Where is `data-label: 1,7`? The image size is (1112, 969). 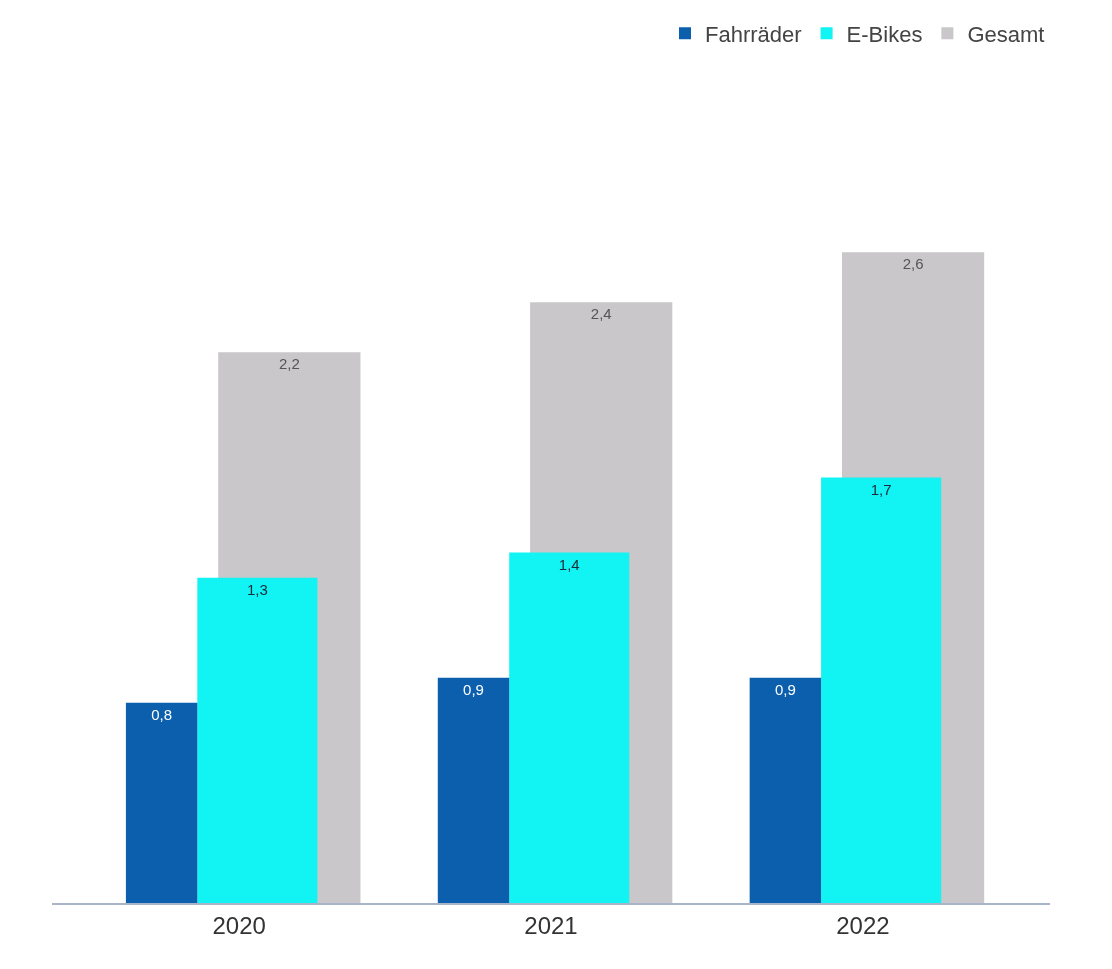 data-label: 1,7 is located at coordinates (881, 489).